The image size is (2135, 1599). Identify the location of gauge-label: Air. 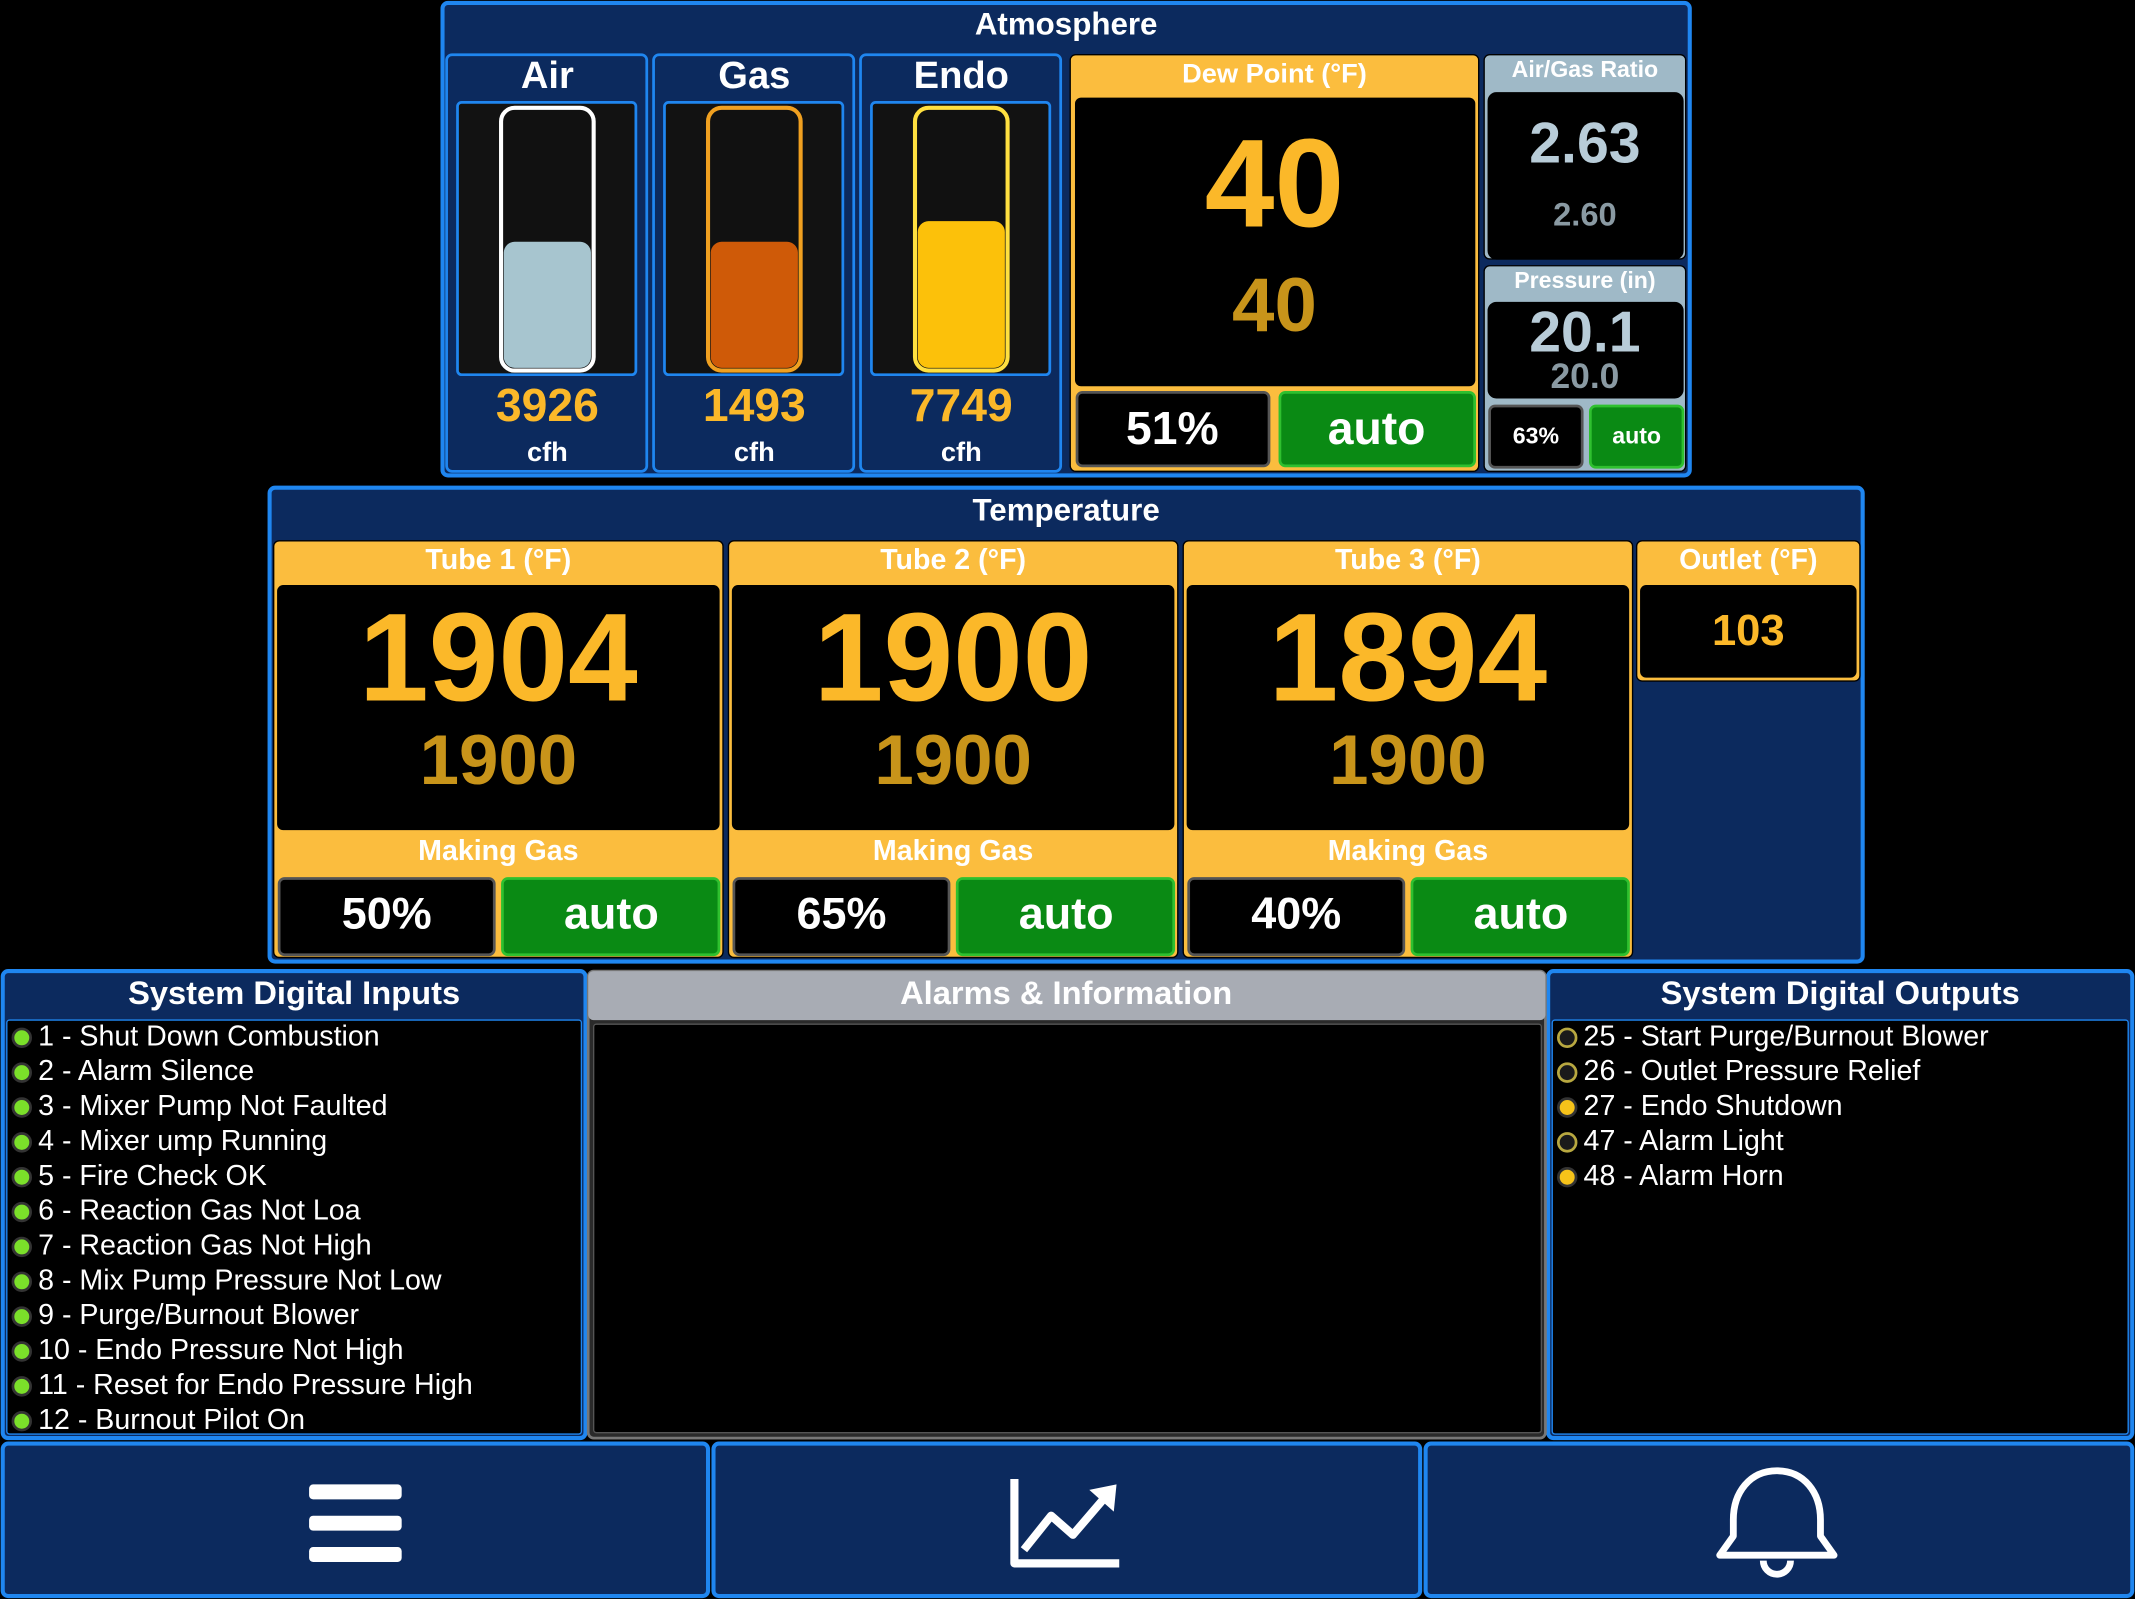
(547, 75).